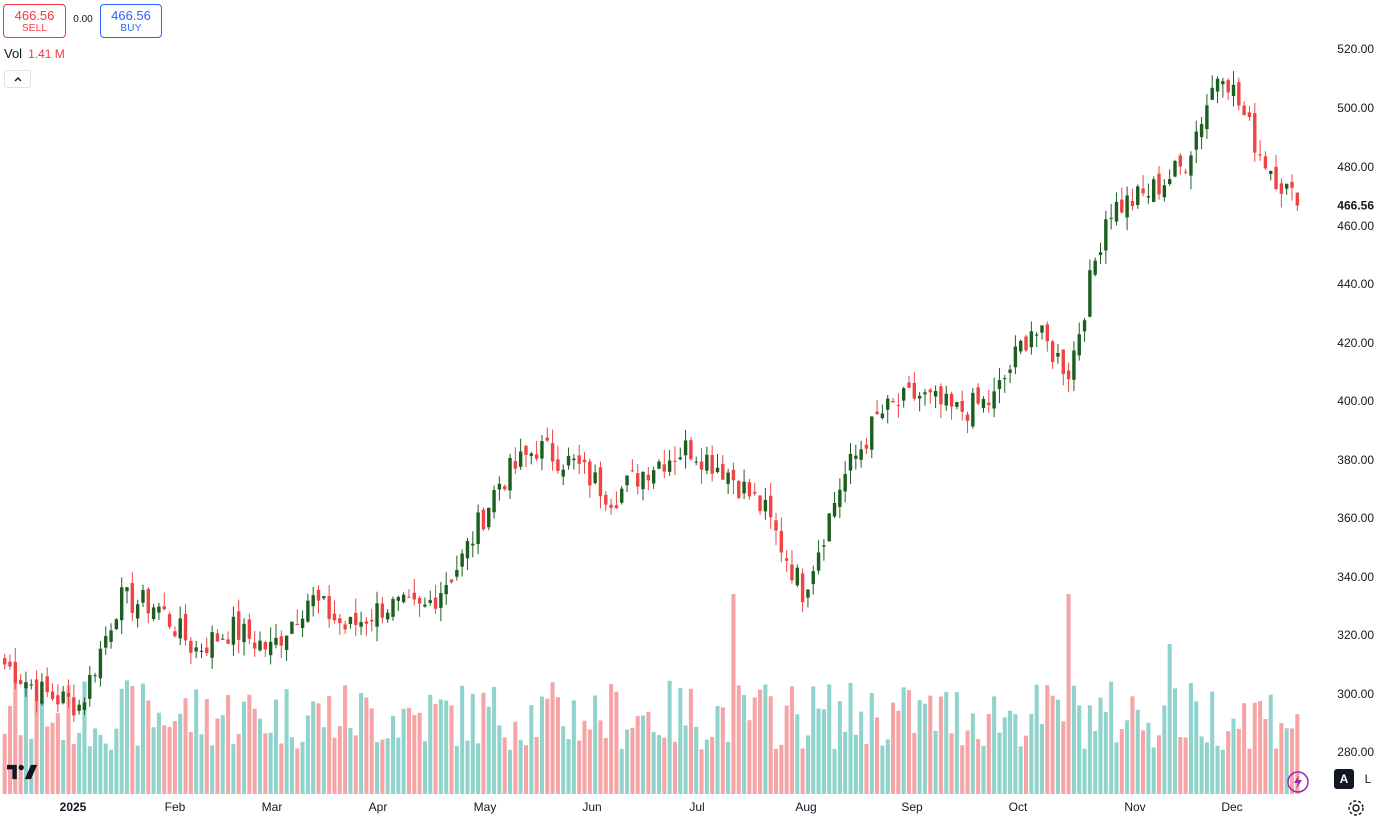 This screenshot has width=1381, height=820. I want to click on time-tick-label: Dec, so click(1231, 807).